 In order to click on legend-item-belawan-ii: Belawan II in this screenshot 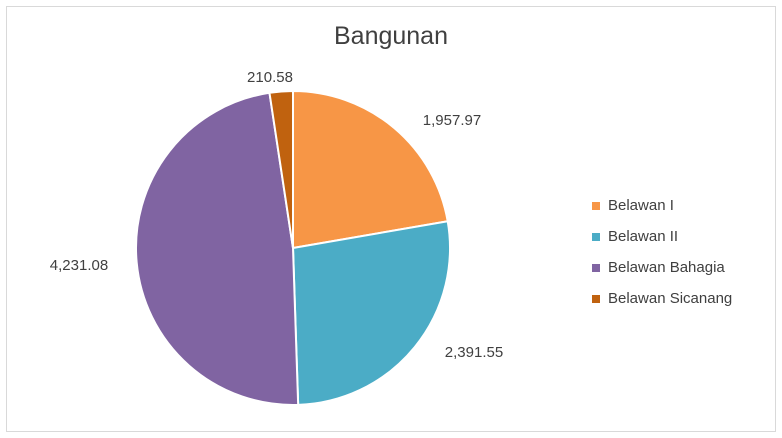, I will do `click(662, 236)`.